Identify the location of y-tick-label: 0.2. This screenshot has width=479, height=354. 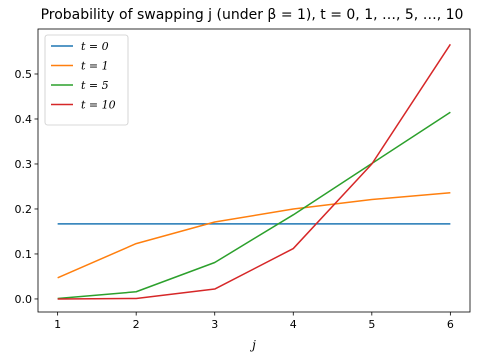
(24, 209).